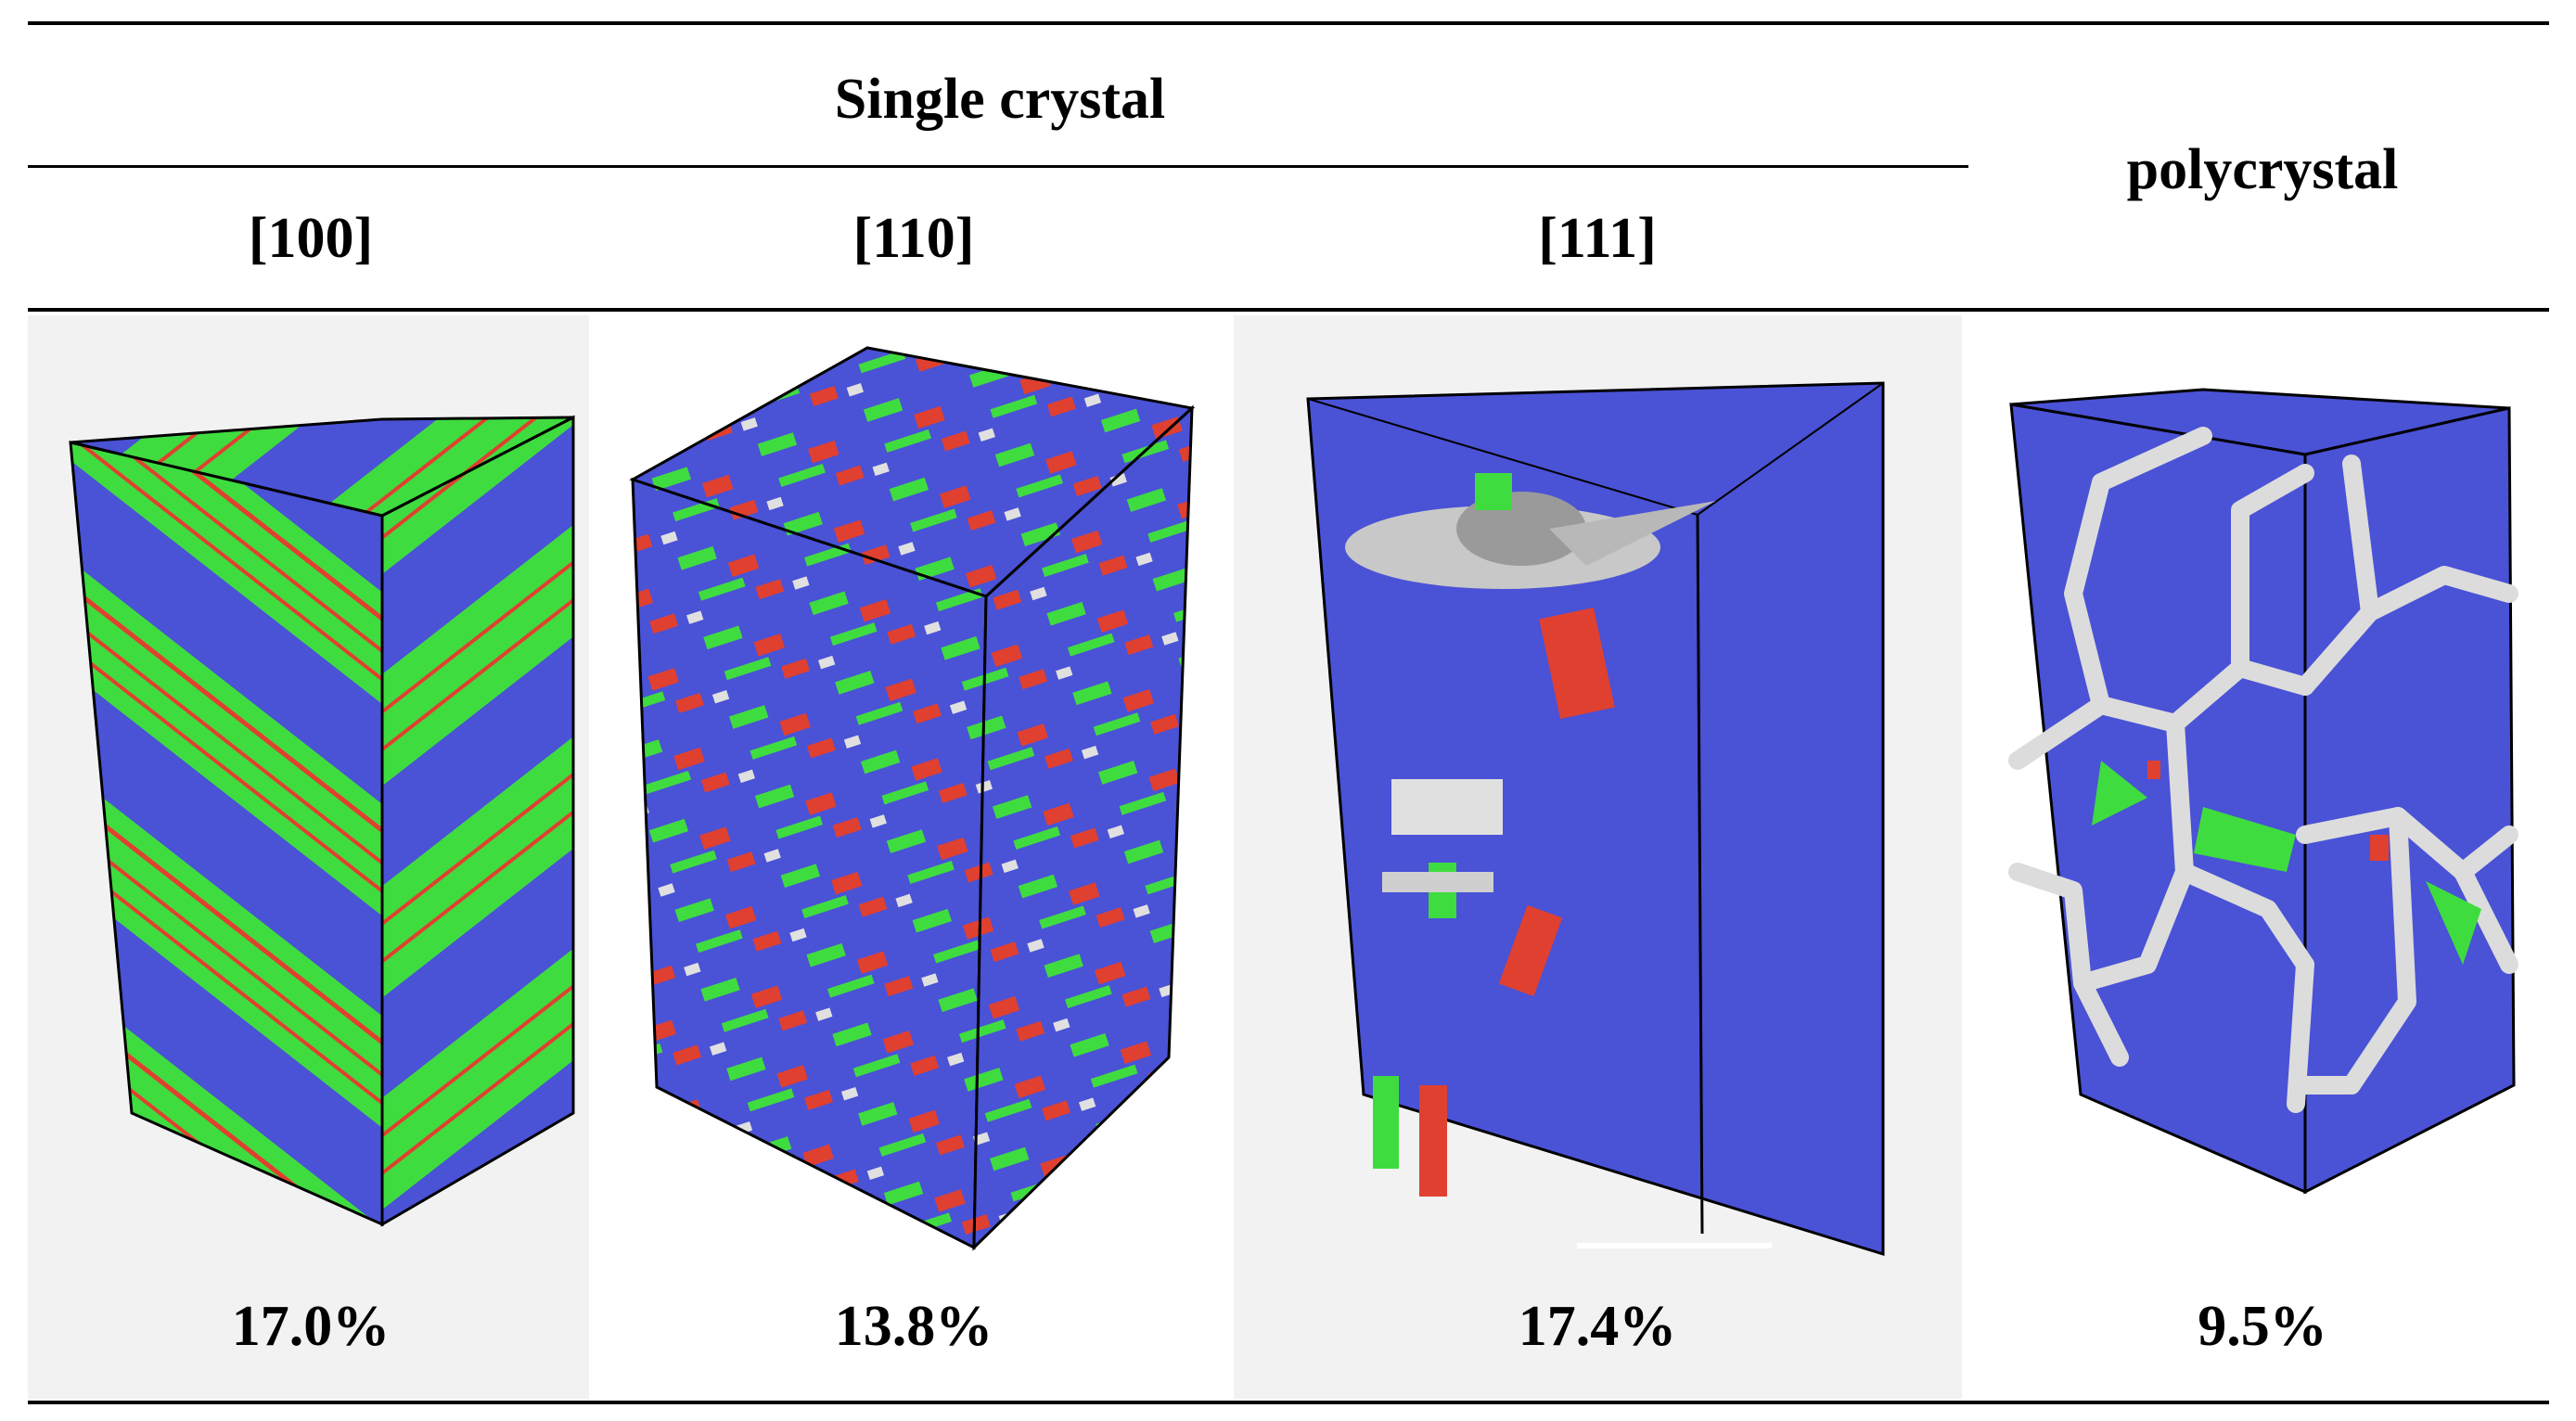  What do you see at coordinates (912, 798) in the screenshot?
I see `crystal-box-110-image` at bounding box center [912, 798].